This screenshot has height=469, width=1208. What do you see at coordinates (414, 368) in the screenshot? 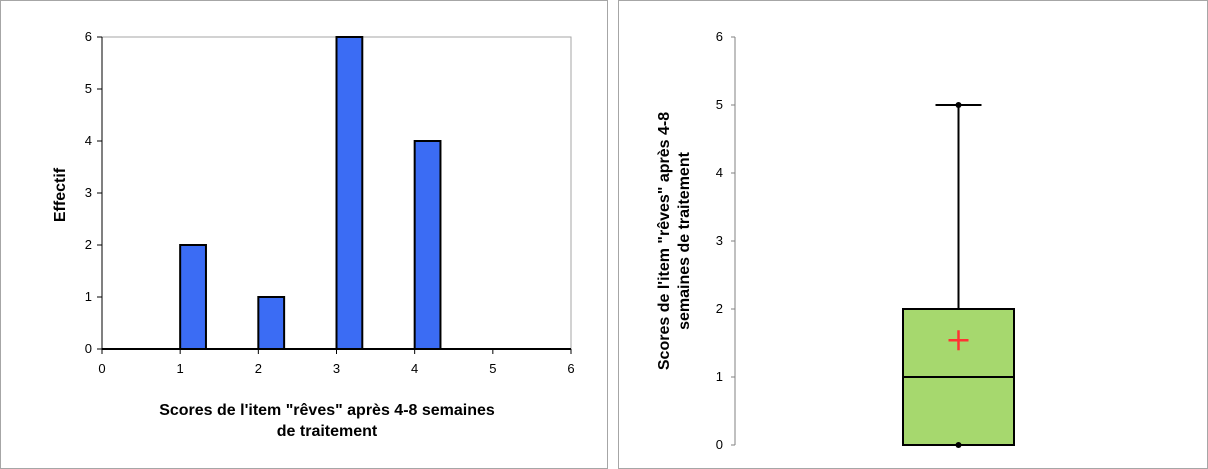
I see `x-tick-label: 4` at bounding box center [414, 368].